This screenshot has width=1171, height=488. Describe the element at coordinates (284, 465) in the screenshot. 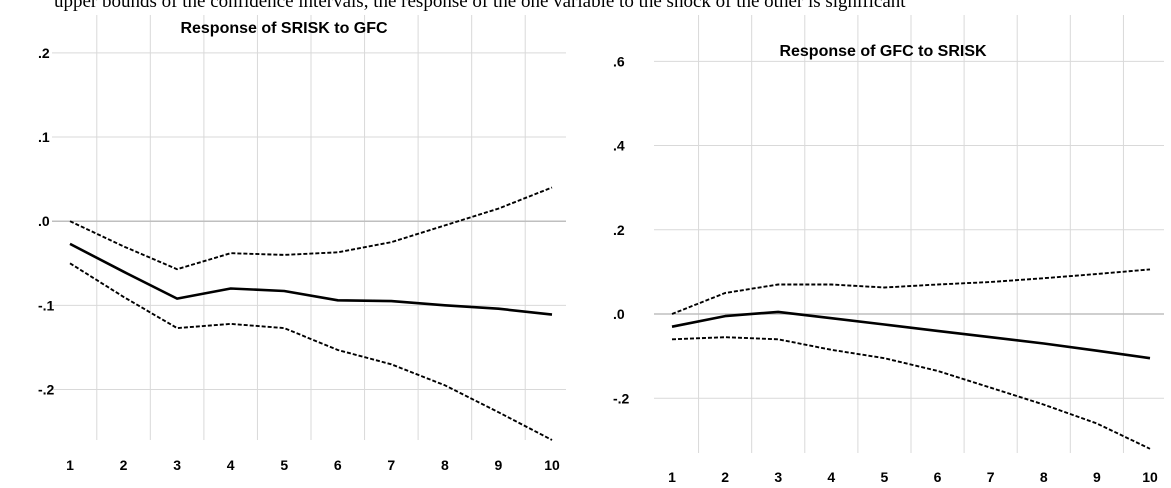

I see `chart1-x-tick-label: 5` at that location.